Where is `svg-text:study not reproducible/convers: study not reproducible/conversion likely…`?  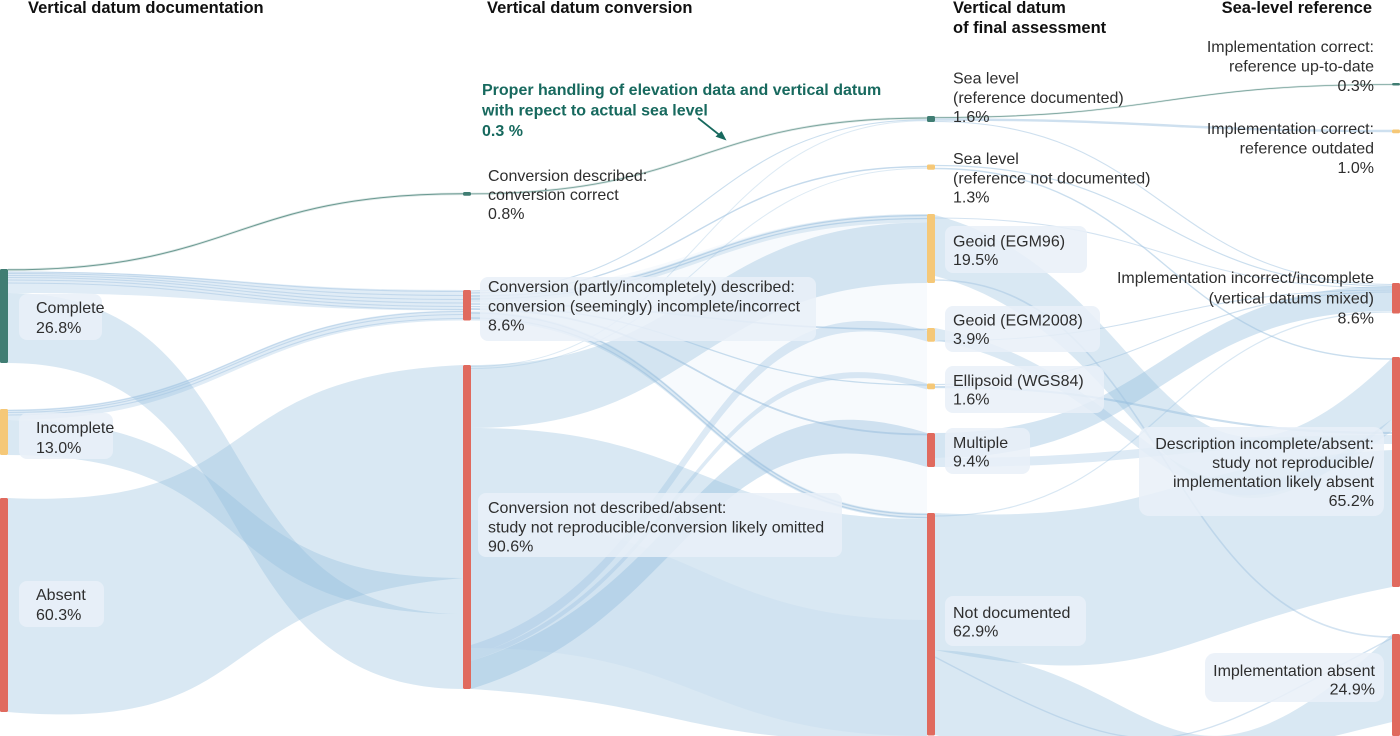 svg-text:study not reproducible/convers: study not reproducible/conversion likely… is located at coordinates (656, 527).